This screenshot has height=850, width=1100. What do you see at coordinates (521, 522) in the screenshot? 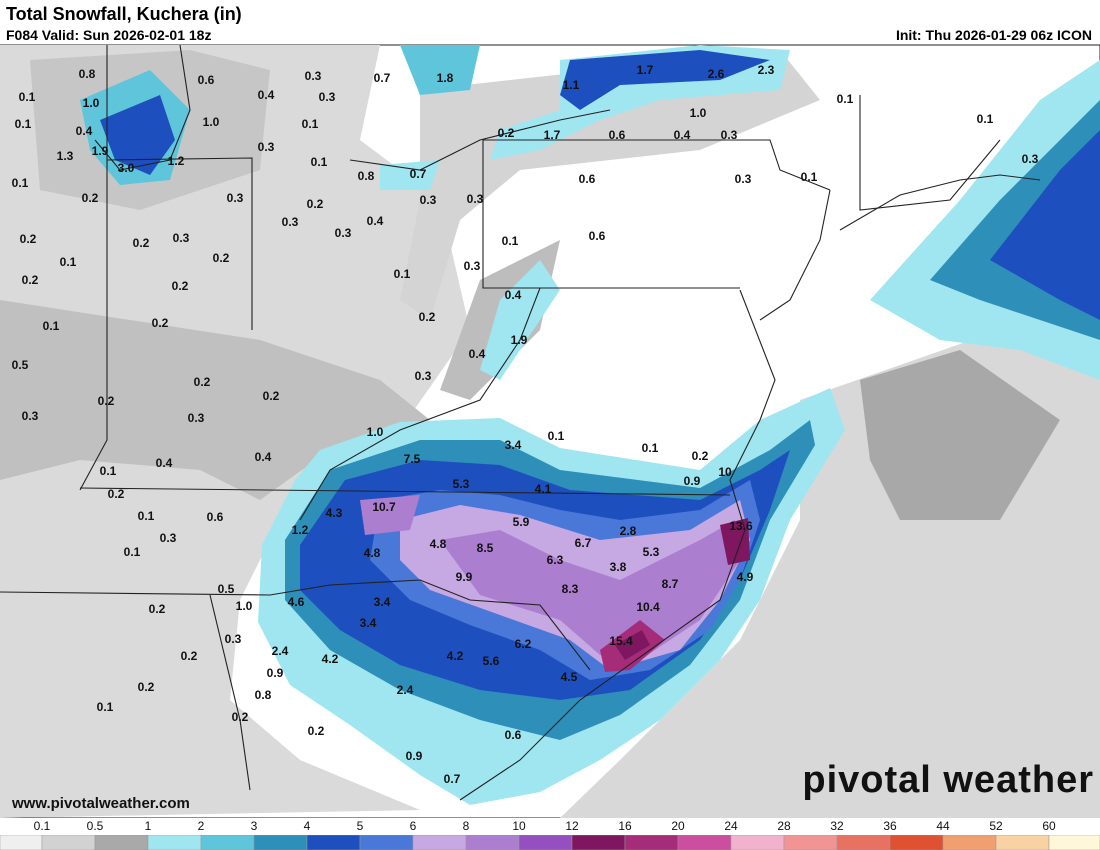
I see `snowfall-label: 5.9` at bounding box center [521, 522].